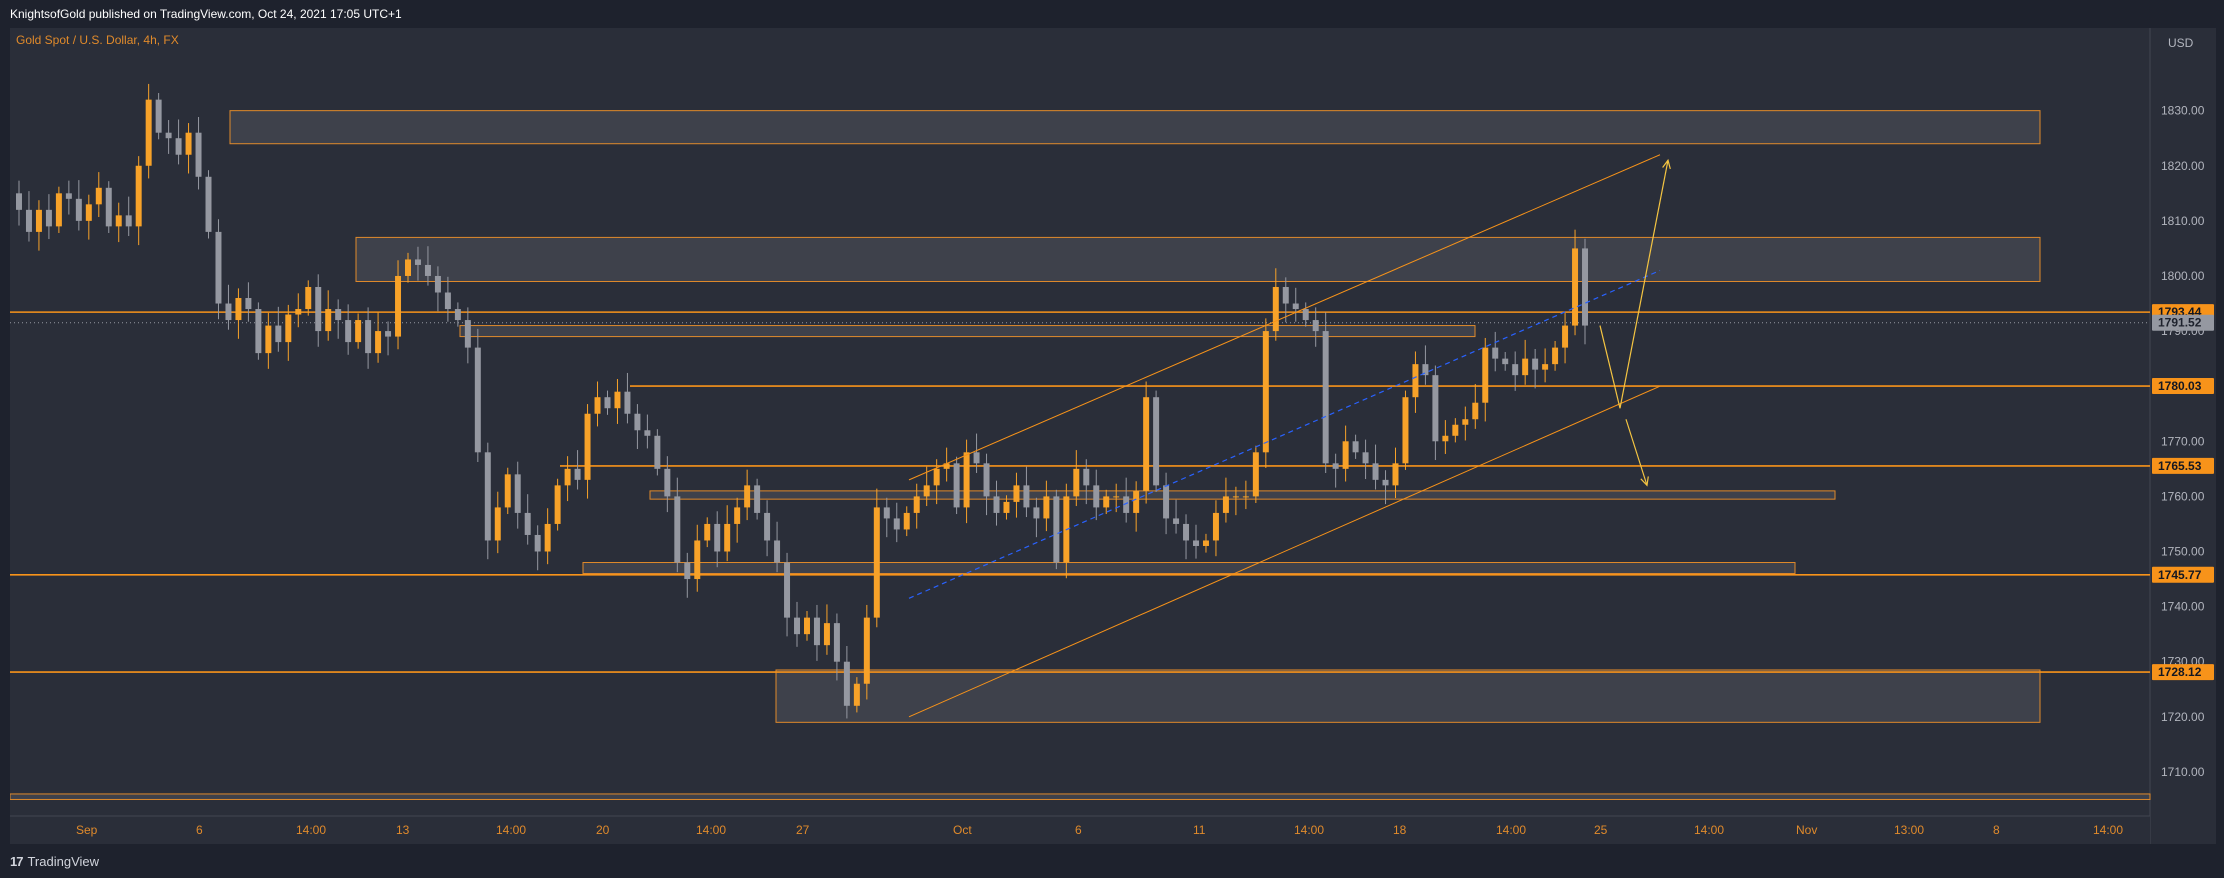 This screenshot has width=2224, height=878. I want to click on projection-arrow-down-head, so click(1644, 481).